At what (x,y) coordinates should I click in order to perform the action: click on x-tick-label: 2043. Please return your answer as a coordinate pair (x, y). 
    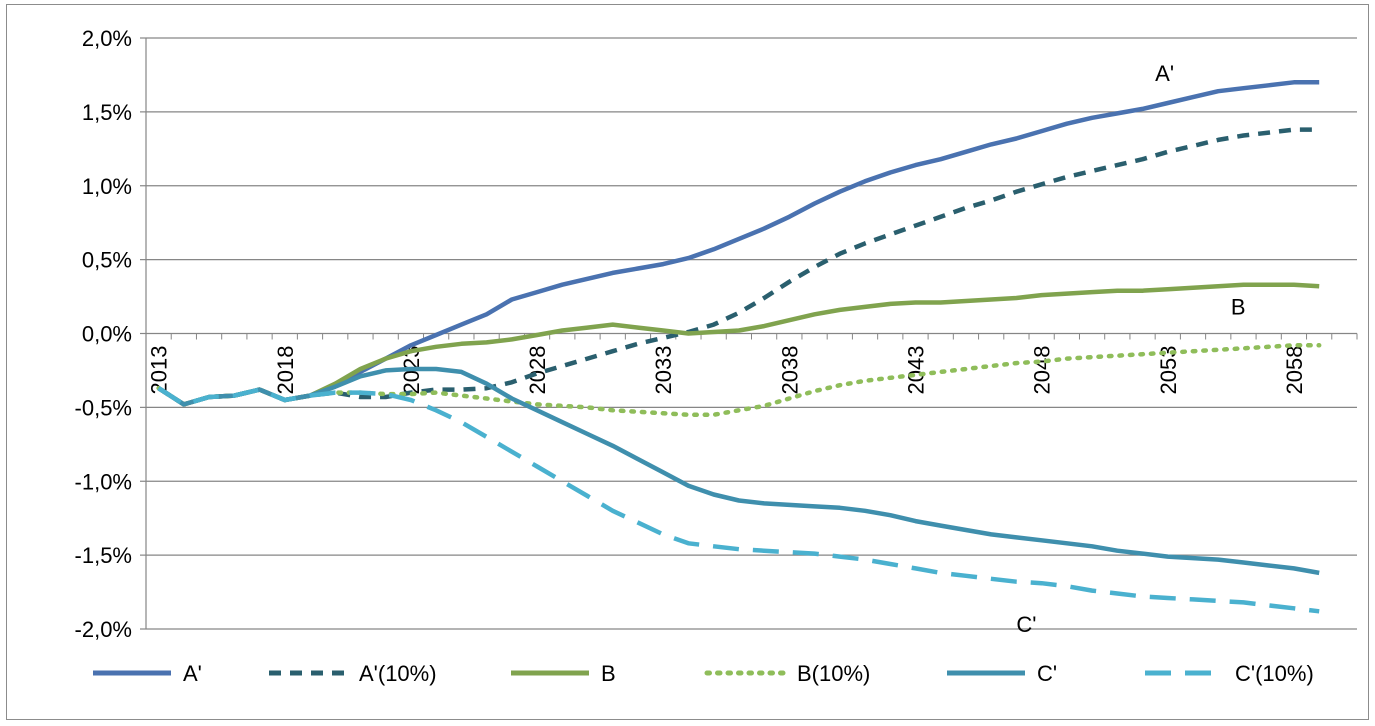
    Looking at the image, I should click on (915, 370).